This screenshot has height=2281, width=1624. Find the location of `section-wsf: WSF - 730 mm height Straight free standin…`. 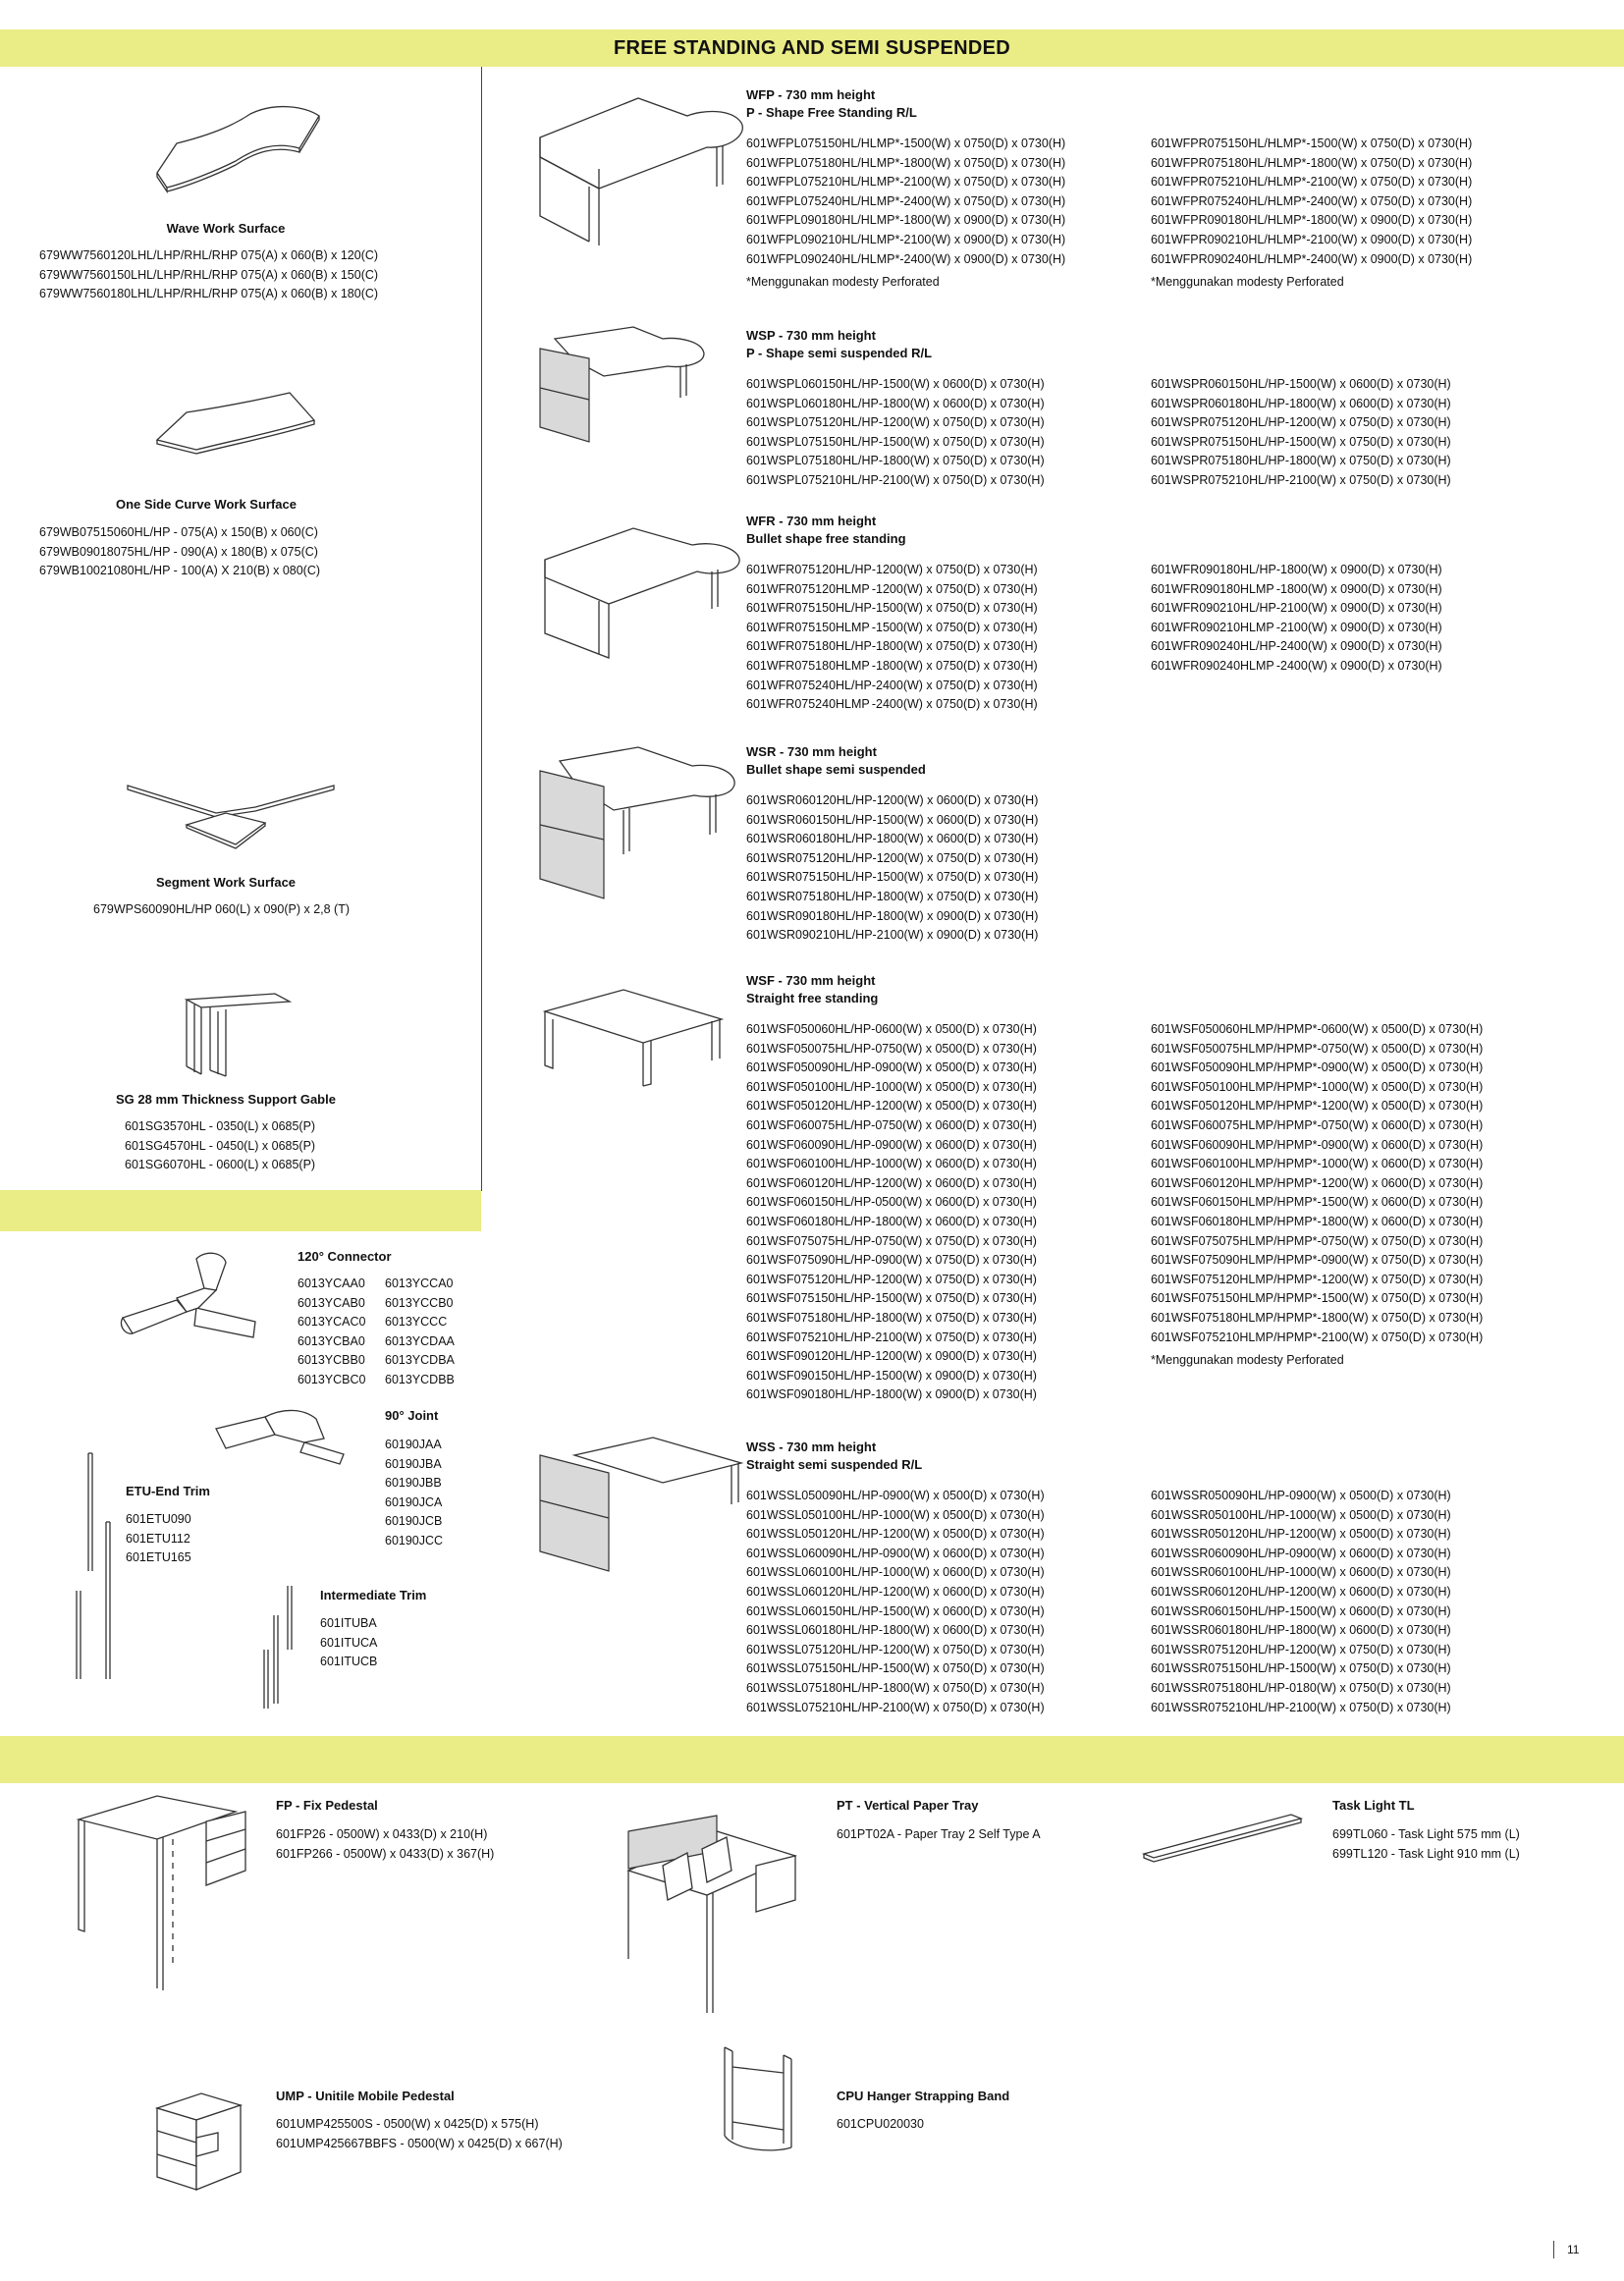

section-wsf: WSF - 730 mm height Straight free standin… is located at coordinates (1114, 1186).